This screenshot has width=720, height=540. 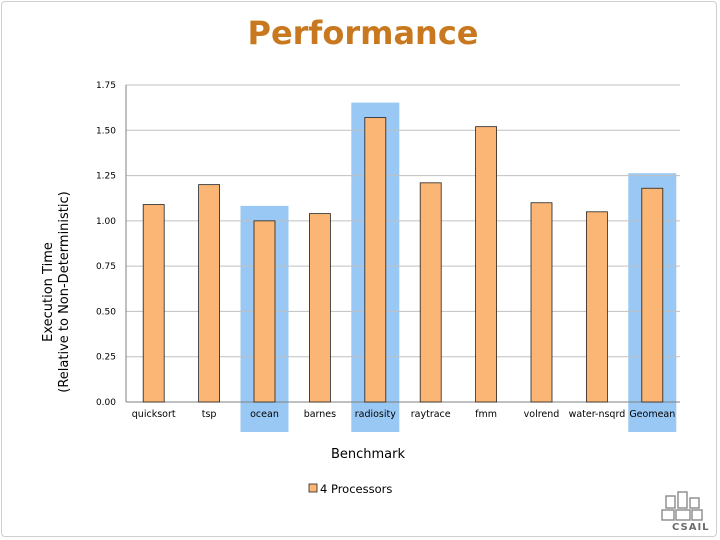 I want to click on x-tick-label: quicksort, so click(x=154, y=414).